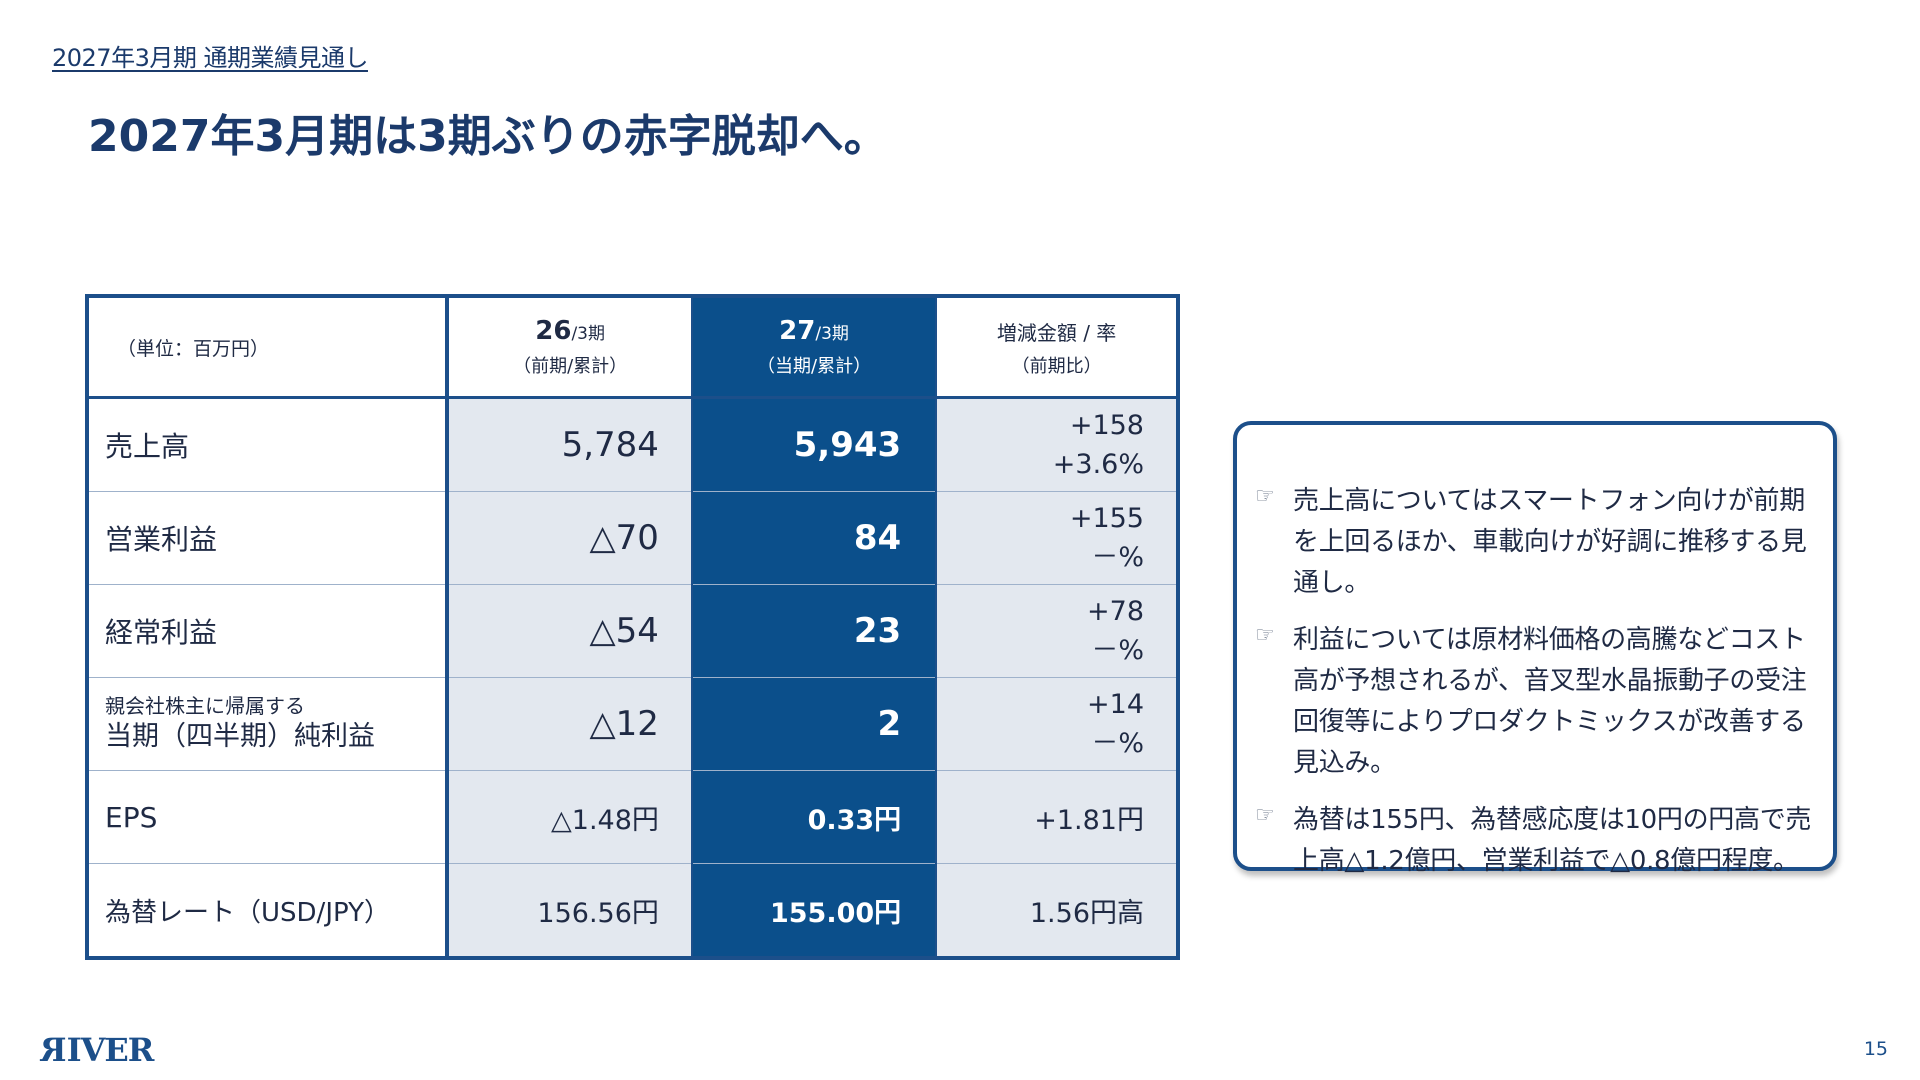 The width and height of the screenshot is (1920, 1080). I want to click on prev-period-label: /3期, so click(588, 334).